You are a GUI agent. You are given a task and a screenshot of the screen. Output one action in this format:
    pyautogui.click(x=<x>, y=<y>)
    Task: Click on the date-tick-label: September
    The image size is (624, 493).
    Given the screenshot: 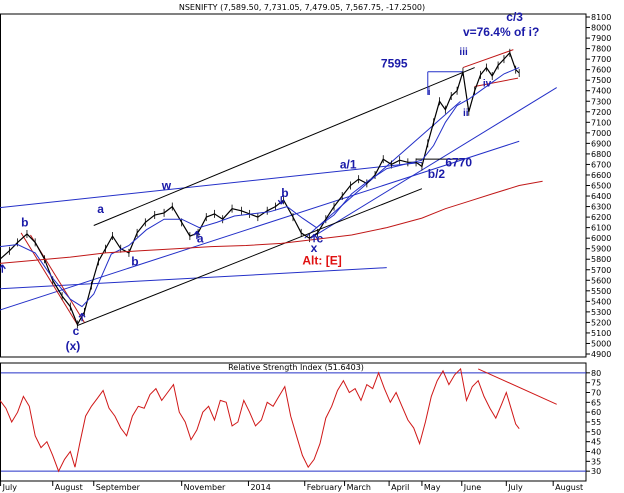 What is the action you would take?
    pyautogui.click(x=118, y=487)
    